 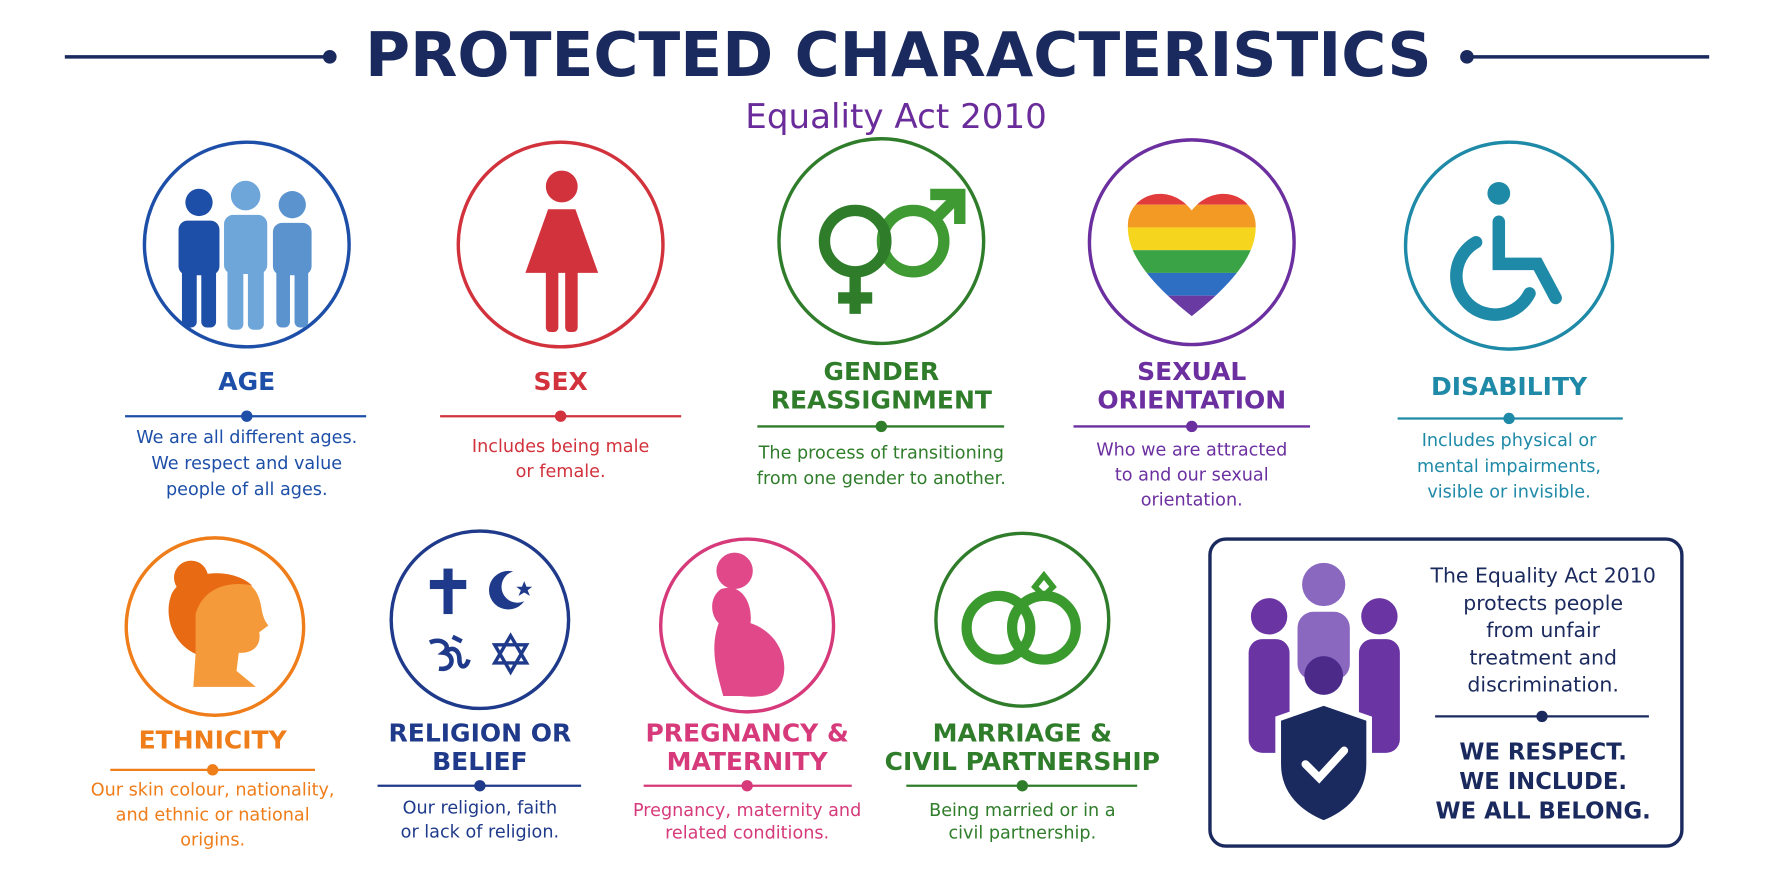 I want to click on item-description: orientation., so click(x=1192, y=500).